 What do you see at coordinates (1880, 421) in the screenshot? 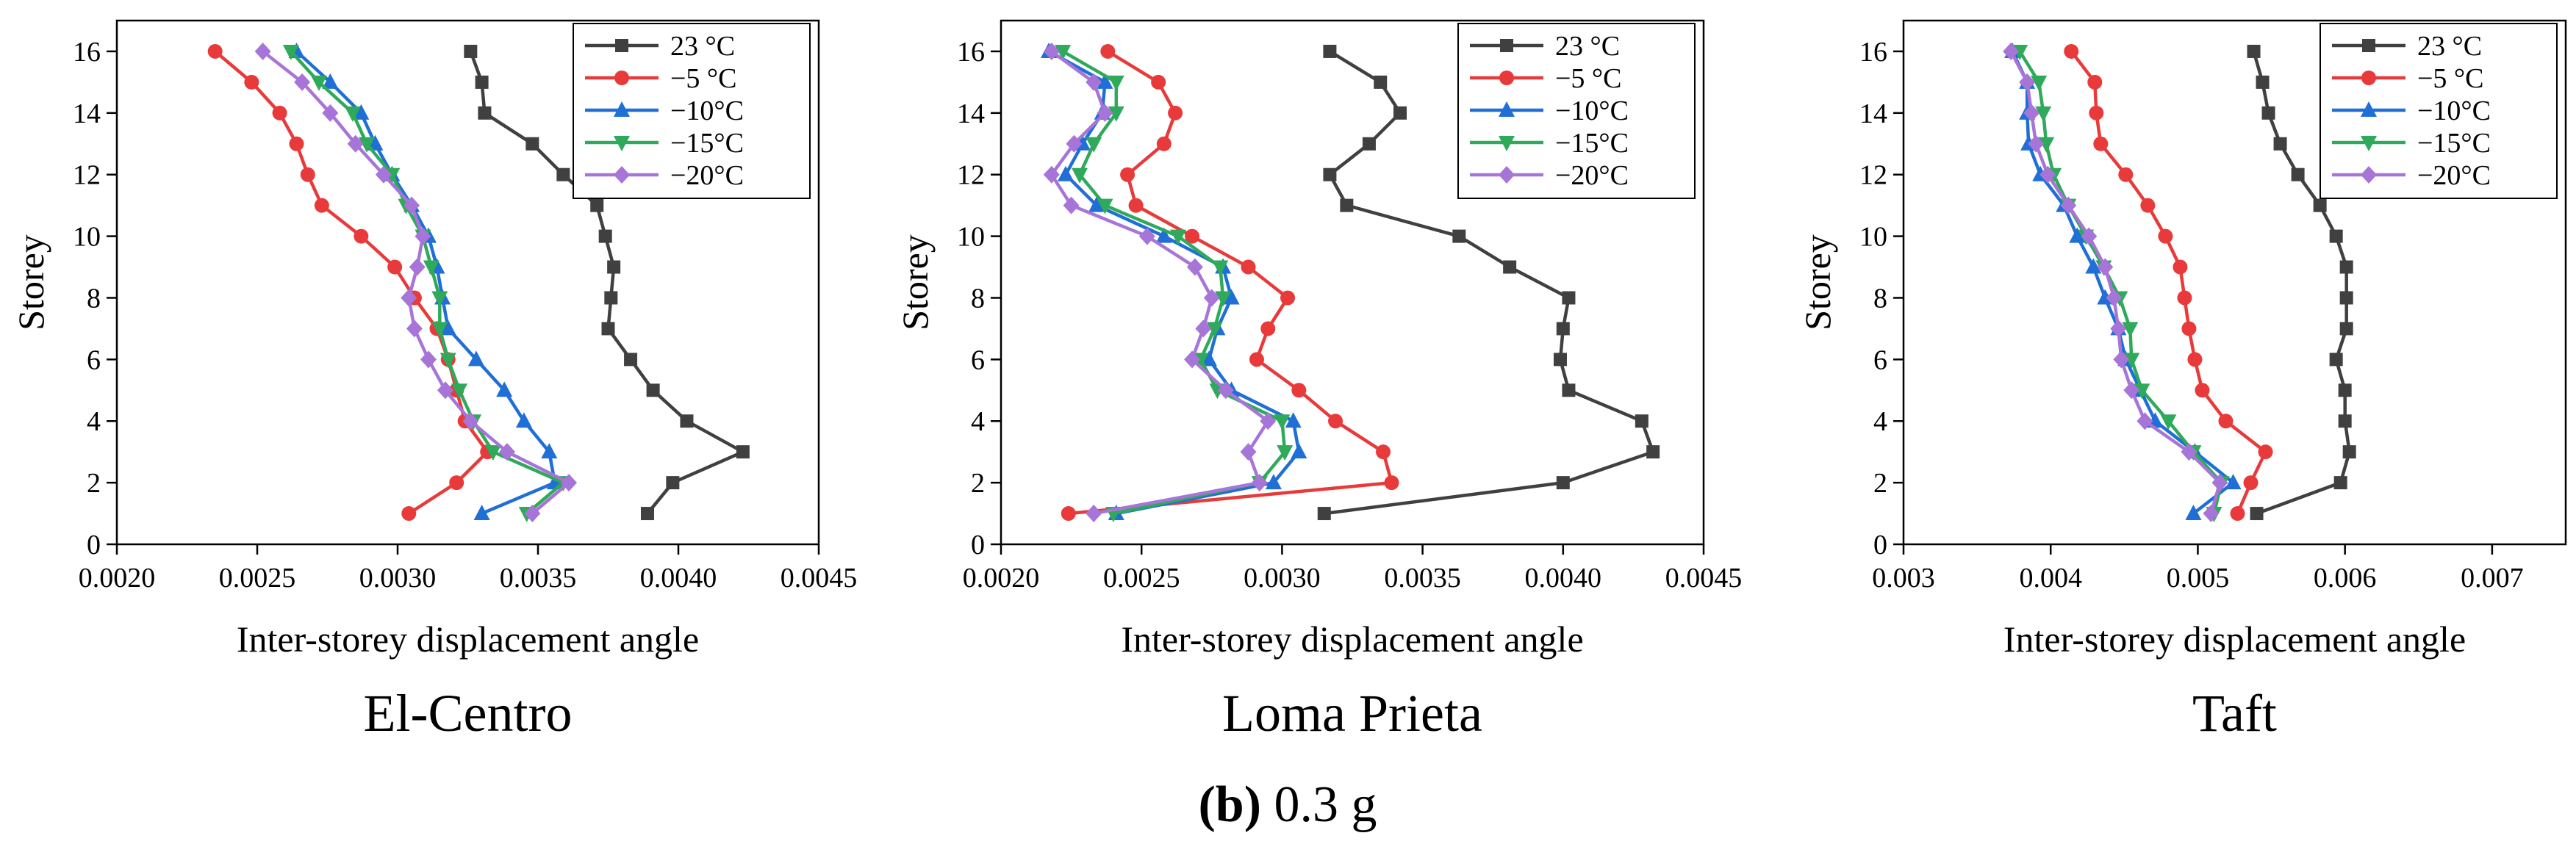
I see `y-tick-label: 4` at bounding box center [1880, 421].